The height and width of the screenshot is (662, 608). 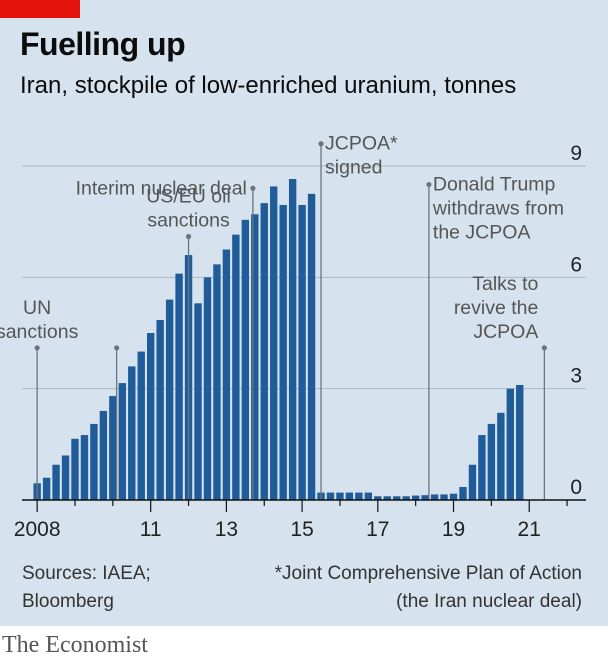 What do you see at coordinates (37, 308) in the screenshot?
I see `annotation-label: UN` at bounding box center [37, 308].